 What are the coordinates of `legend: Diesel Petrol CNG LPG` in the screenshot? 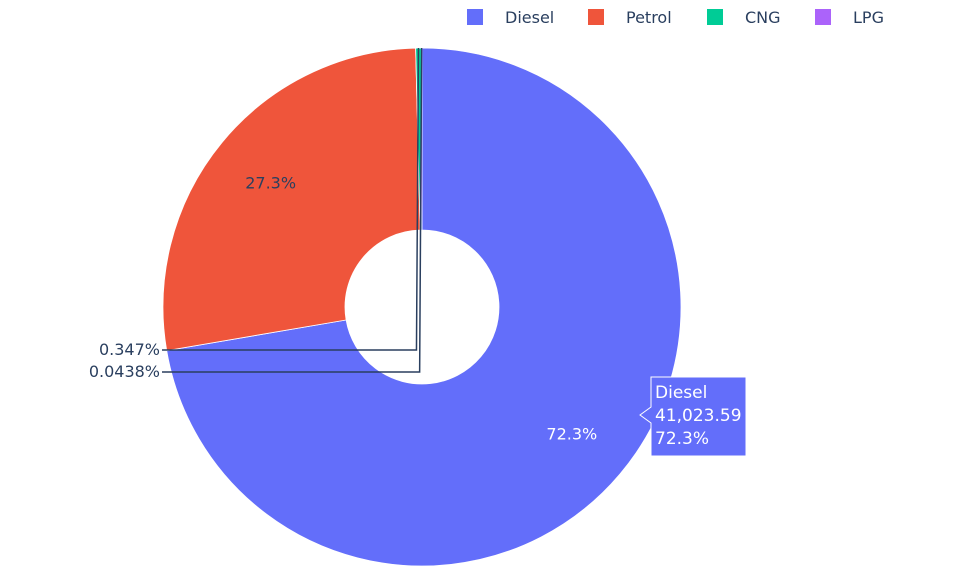 It's located at (675, 17).